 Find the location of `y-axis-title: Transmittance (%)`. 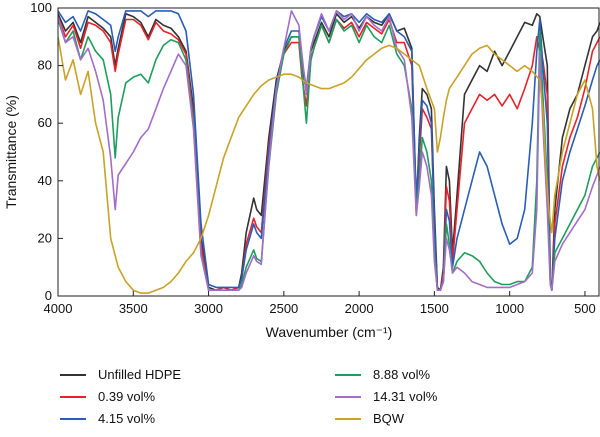

y-axis-title: Transmittance (%) is located at coordinates (11, 152).